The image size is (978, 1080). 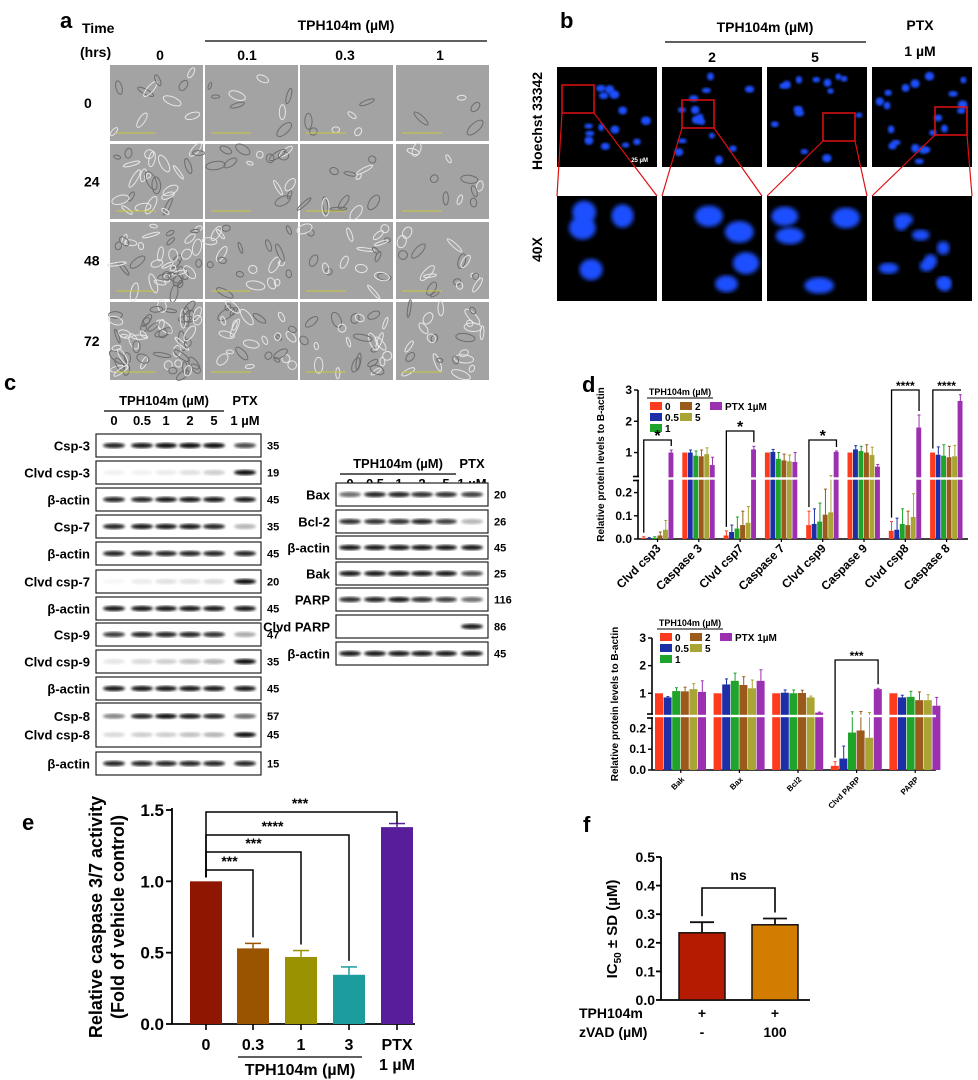 What do you see at coordinates (10, 382) in the screenshot?
I see `panel-label-c: c` at bounding box center [10, 382].